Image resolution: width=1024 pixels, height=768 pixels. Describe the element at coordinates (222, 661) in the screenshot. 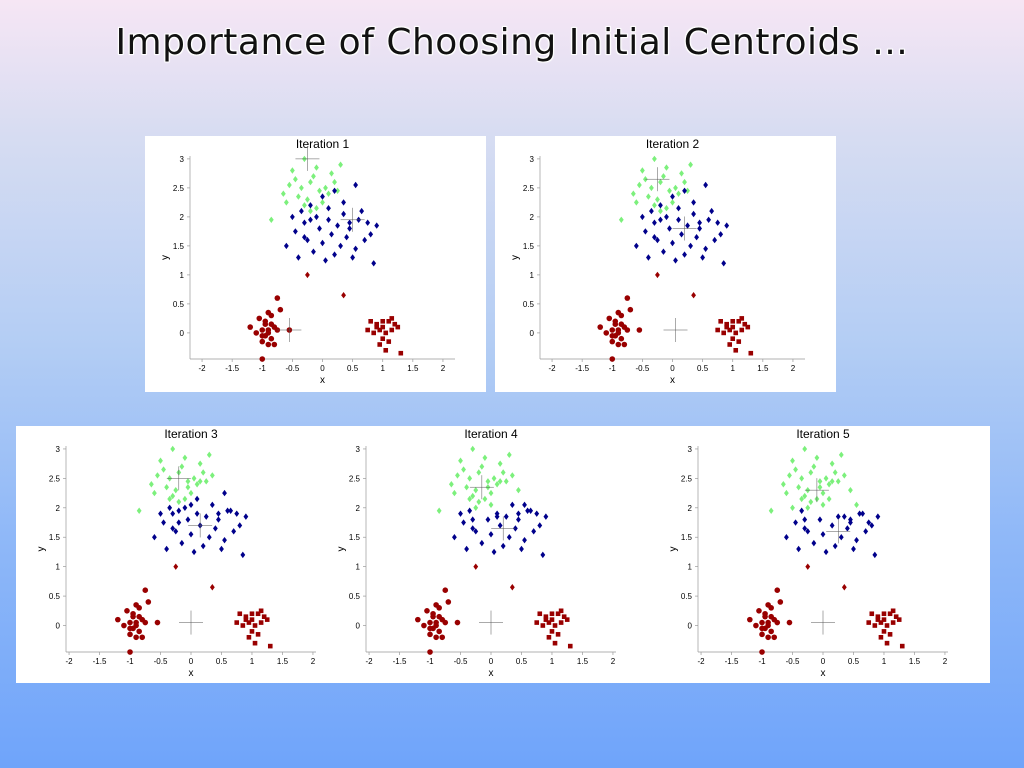

I see `x-tick-label: 0.5` at that location.